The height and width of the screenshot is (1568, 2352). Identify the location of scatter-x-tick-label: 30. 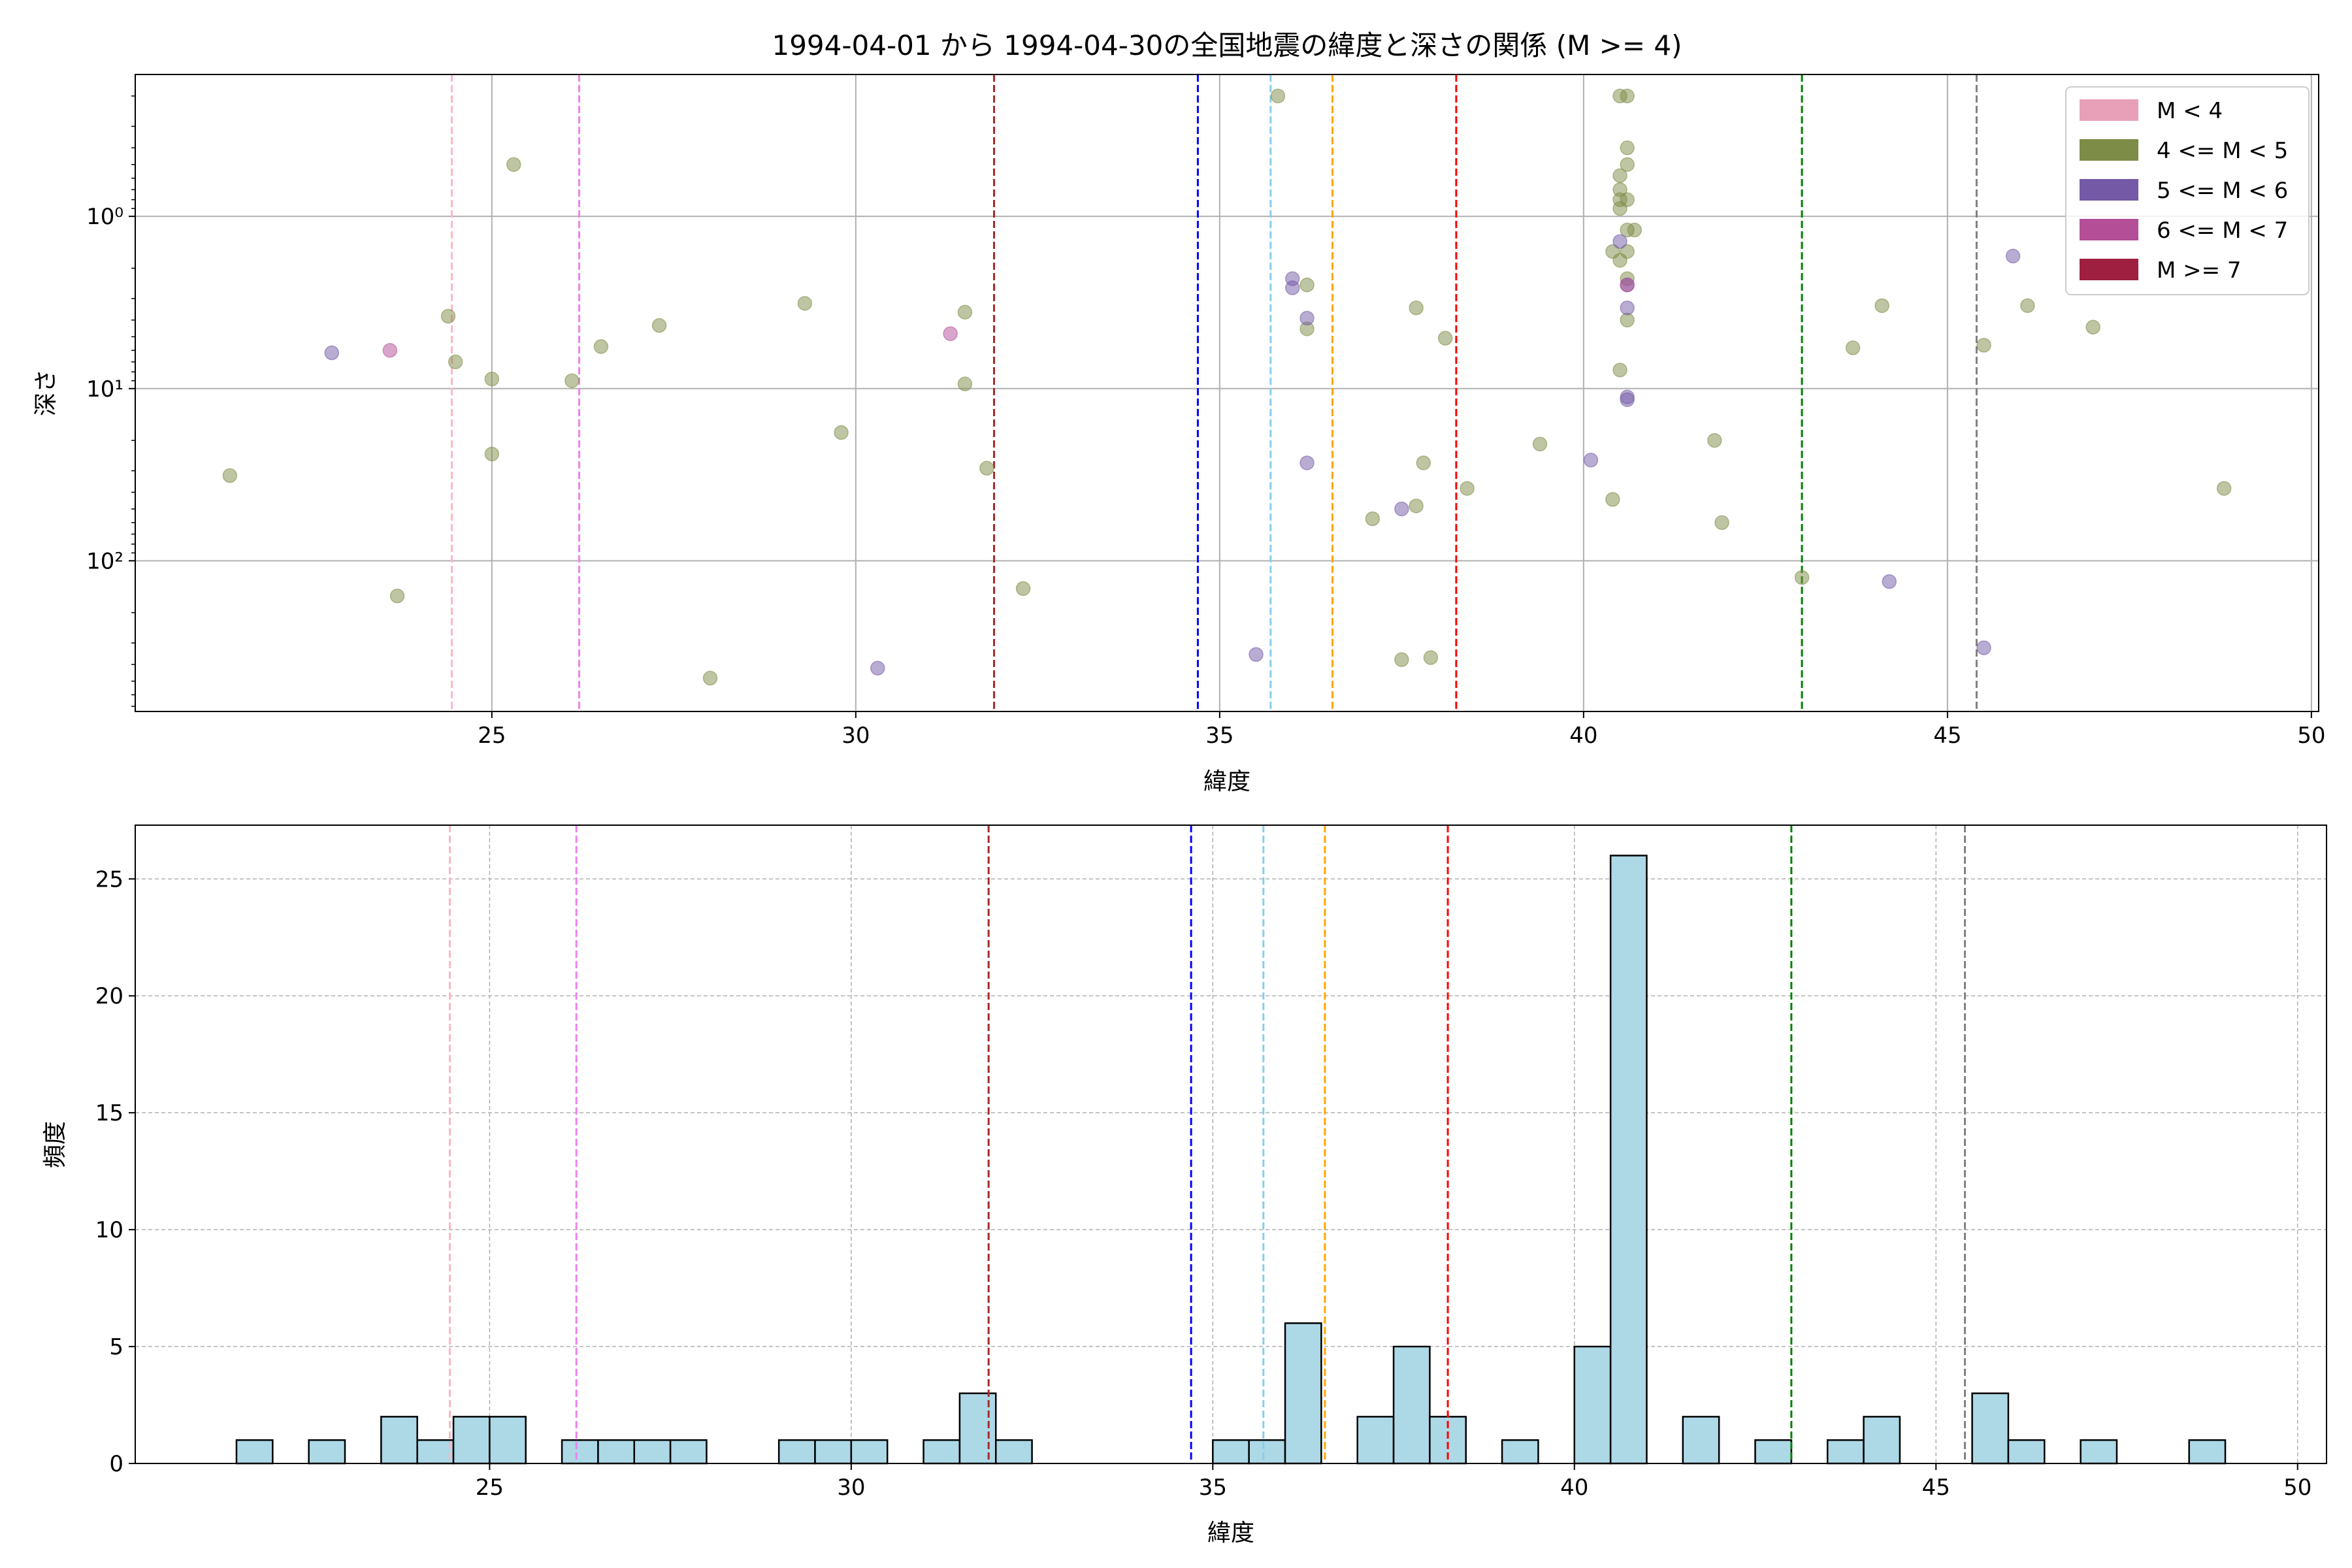
(855, 736).